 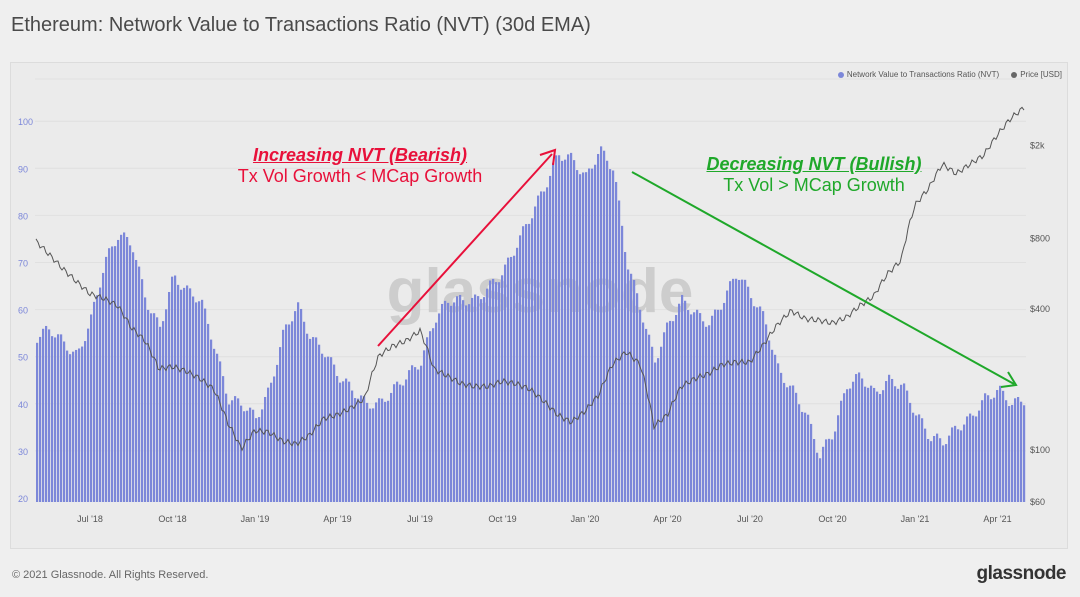 What do you see at coordinates (172, 519) in the screenshot?
I see `x-tick-label: Oct '18` at bounding box center [172, 519].